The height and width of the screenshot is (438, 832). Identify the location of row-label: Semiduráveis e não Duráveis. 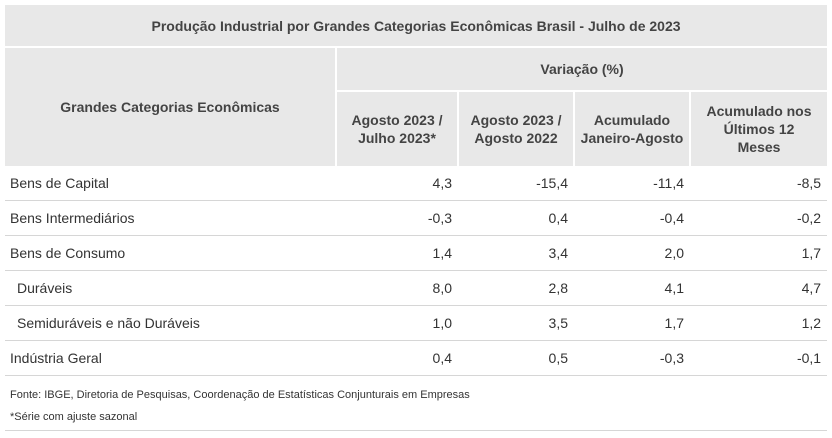
(170, 323).